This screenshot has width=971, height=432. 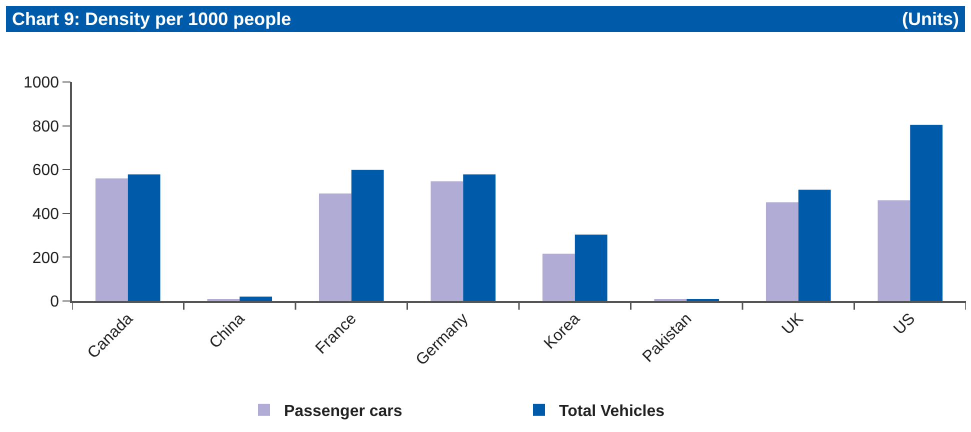 What do you see at coordinates (46, 171) in the screenshot?
I see `y-tick-label: 600` at bounding box center [46, 171].